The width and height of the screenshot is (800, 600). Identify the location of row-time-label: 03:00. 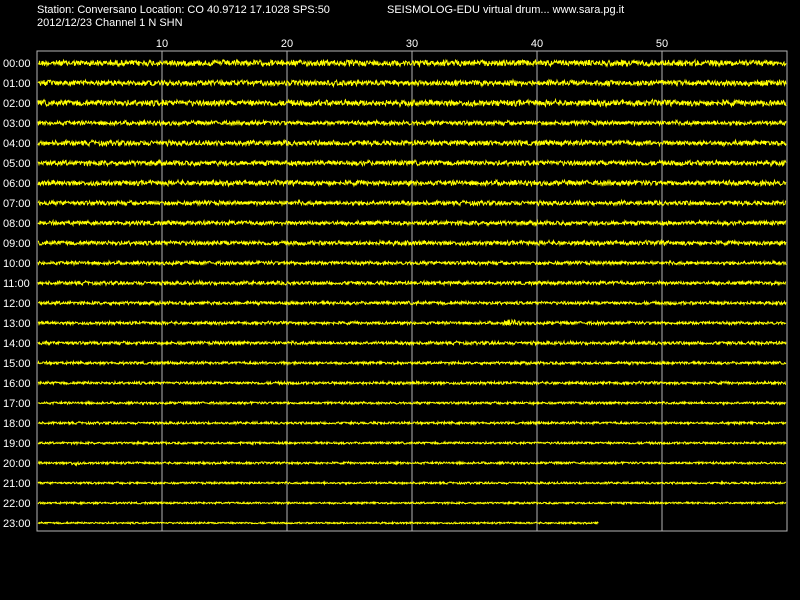
(17, 124).